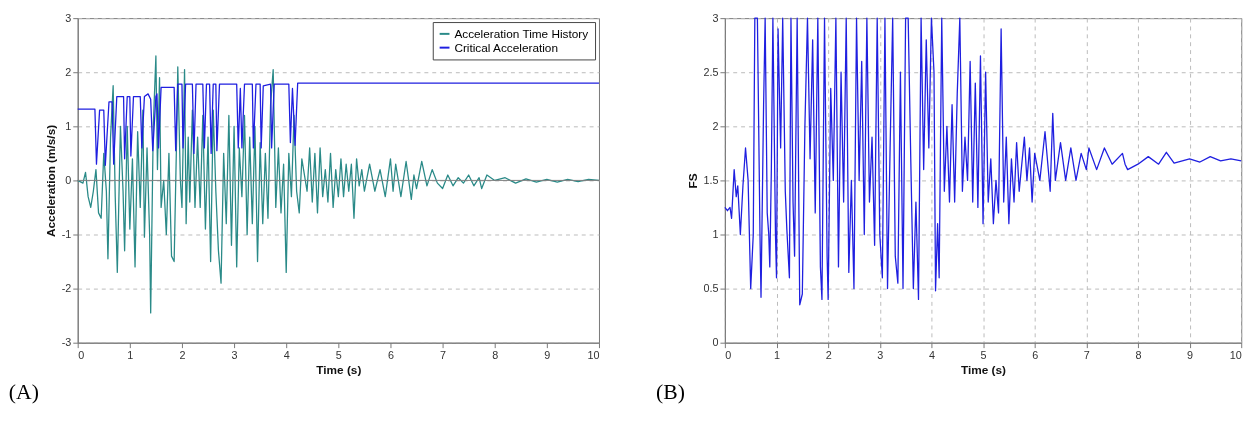 The height and width of the screenshot is (432, 1255). What do you see at coordinates (506, 47) in the screenshot?
I see `legend-label: Critical Acceleration` at bounding box center [506, 47].